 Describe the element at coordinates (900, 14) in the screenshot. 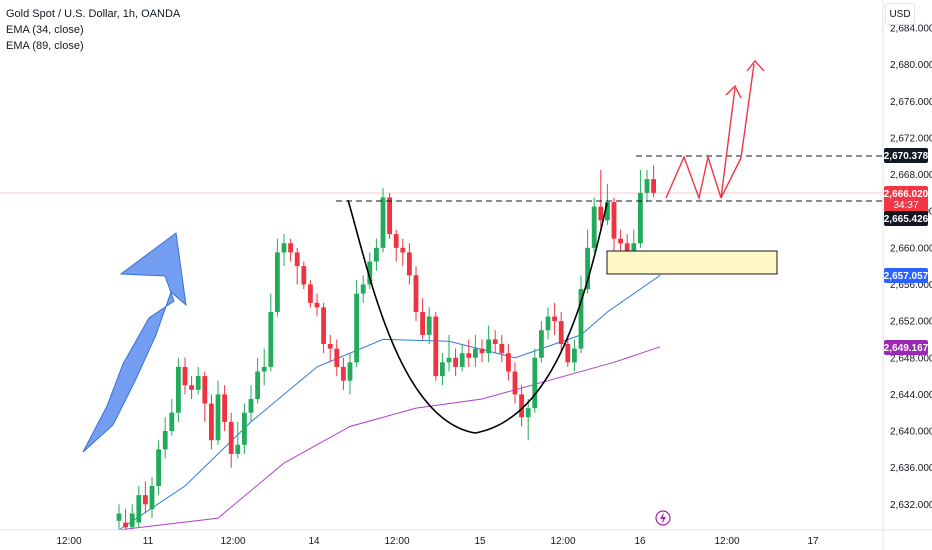

I see `currency-button: USD` at that location.